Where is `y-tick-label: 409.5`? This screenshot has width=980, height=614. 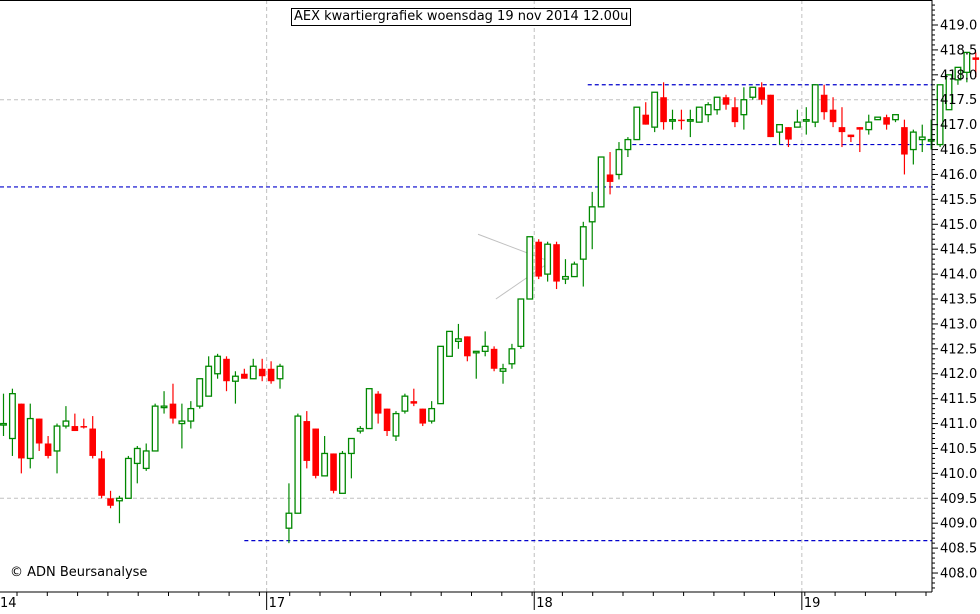 y-tick-label: 409.5 is located at coordinates (958, 499).